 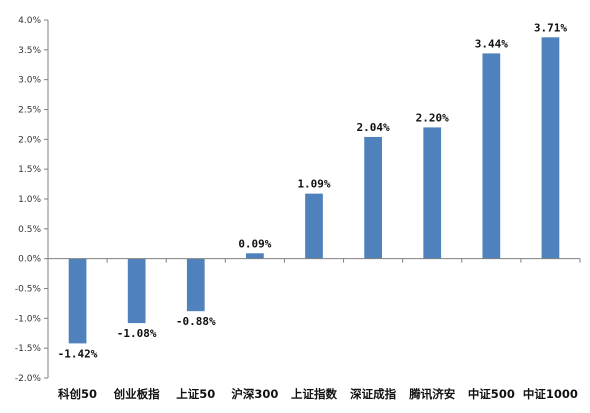 I want to click on x-tick-label: 腾讯济安, so click(x=432, y=394).